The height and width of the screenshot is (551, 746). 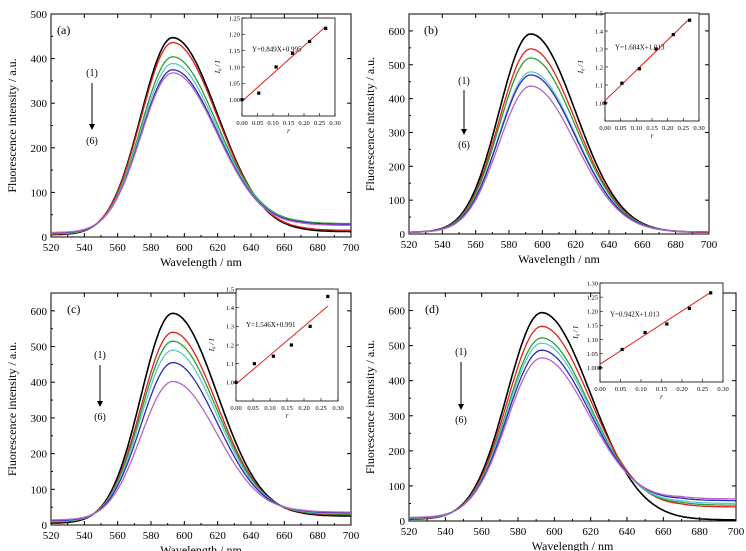 I want to click on inset-x-label: r, so click(x=287, y=416).